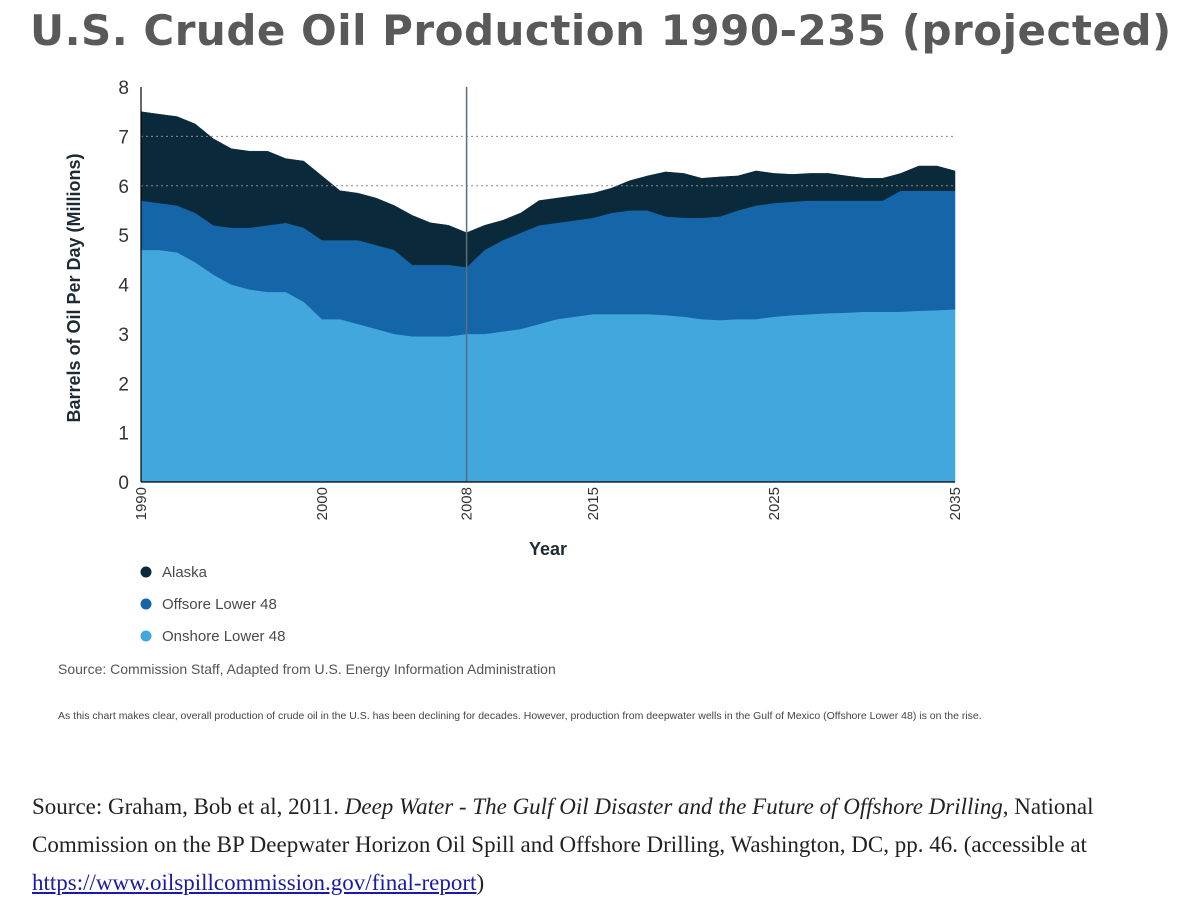 Image resolution: width=1200 pixels, height=907 pixels. I want to click on x-tick-label: 2008, so click(467, 503).